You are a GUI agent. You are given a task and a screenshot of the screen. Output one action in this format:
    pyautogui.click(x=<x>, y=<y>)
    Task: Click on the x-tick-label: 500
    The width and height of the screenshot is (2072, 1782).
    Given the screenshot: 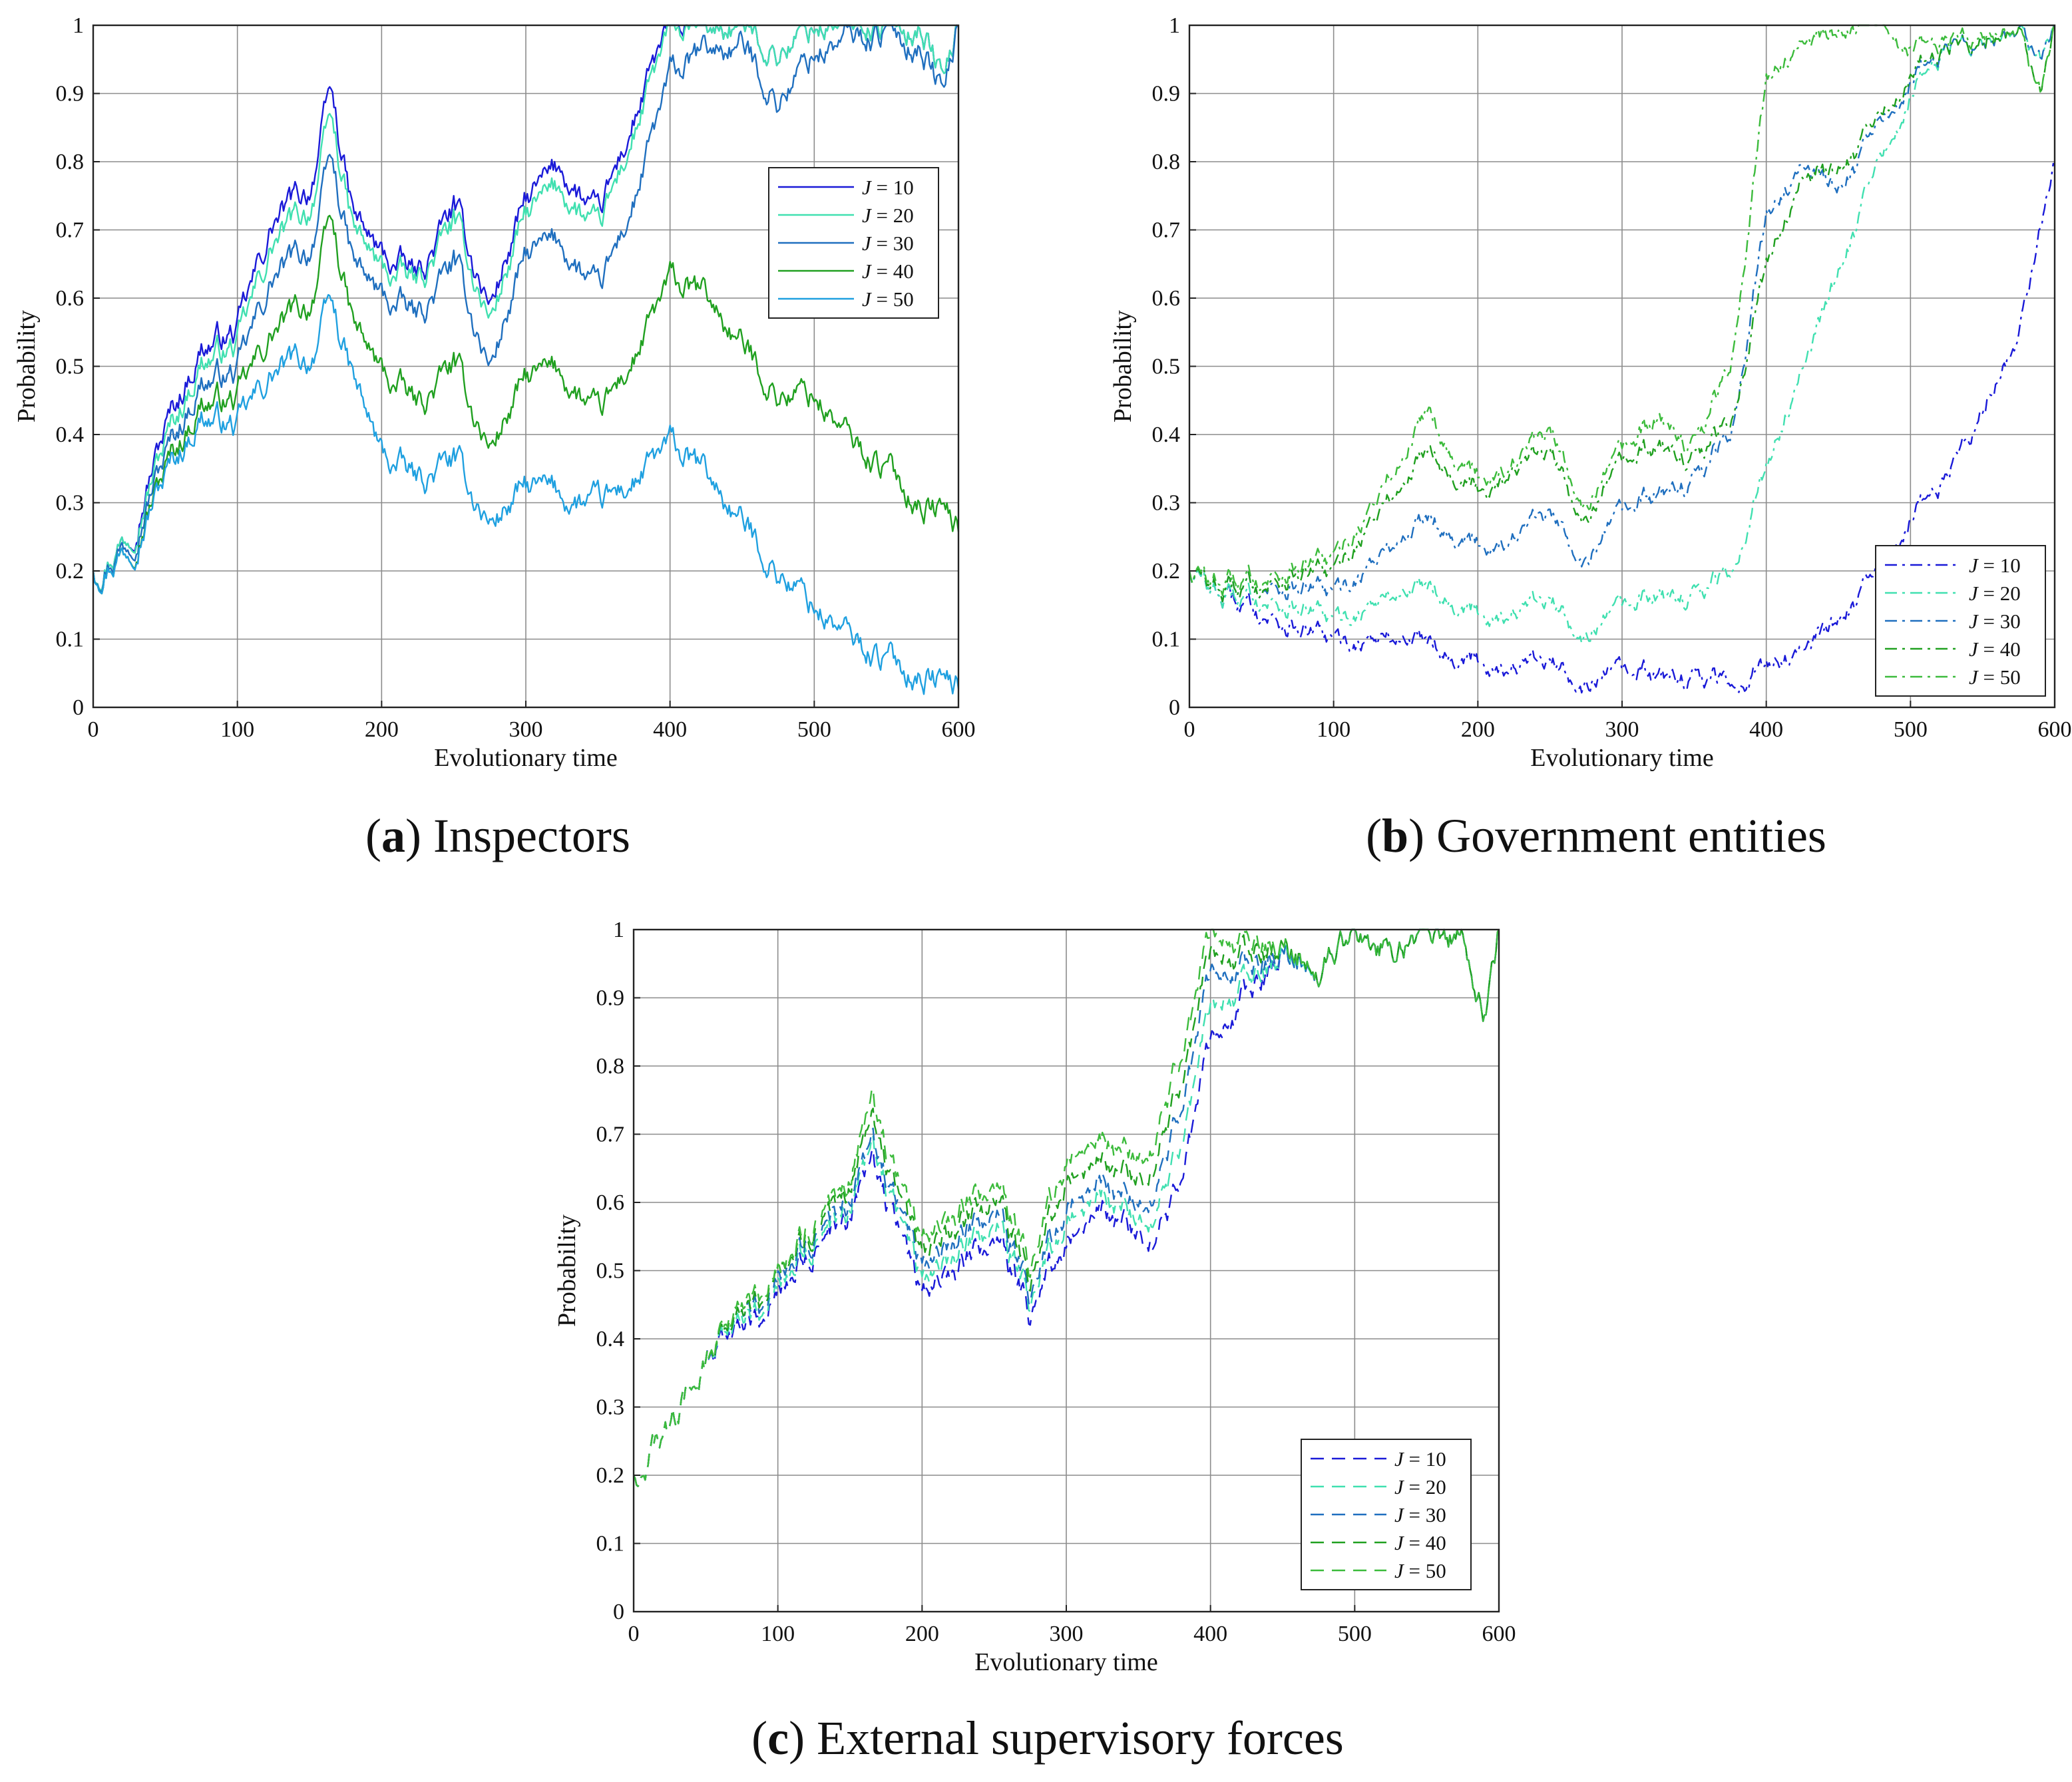 What is the action you would take?
    pyautogui.click(x=1911, y=729)
    